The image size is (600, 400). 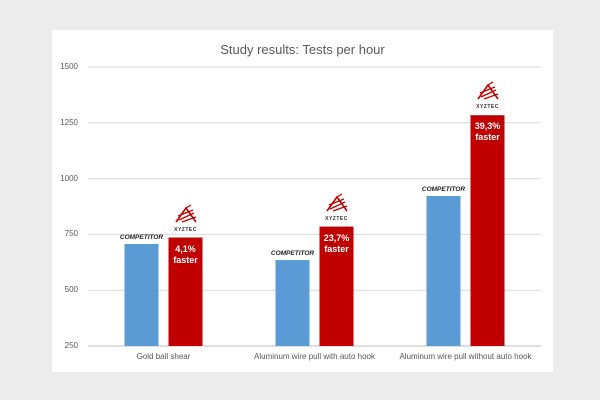 I want to click on y-tick-label: 1500, so click(x=69, y=66).